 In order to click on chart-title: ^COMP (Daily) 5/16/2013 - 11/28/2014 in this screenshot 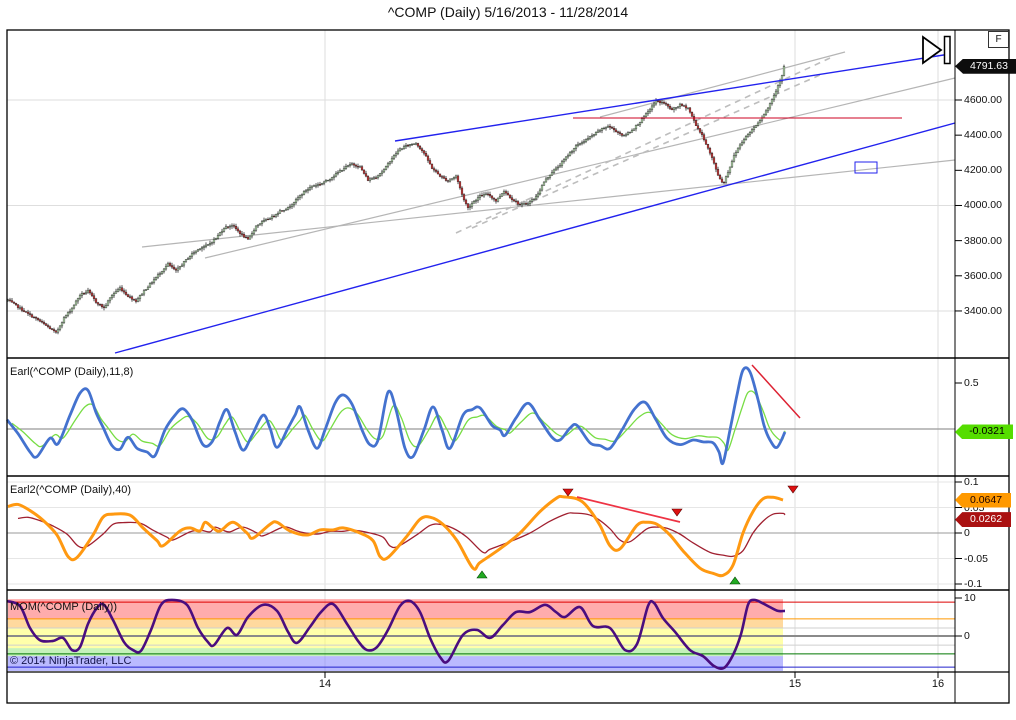, I will do `click(508, 12)`.